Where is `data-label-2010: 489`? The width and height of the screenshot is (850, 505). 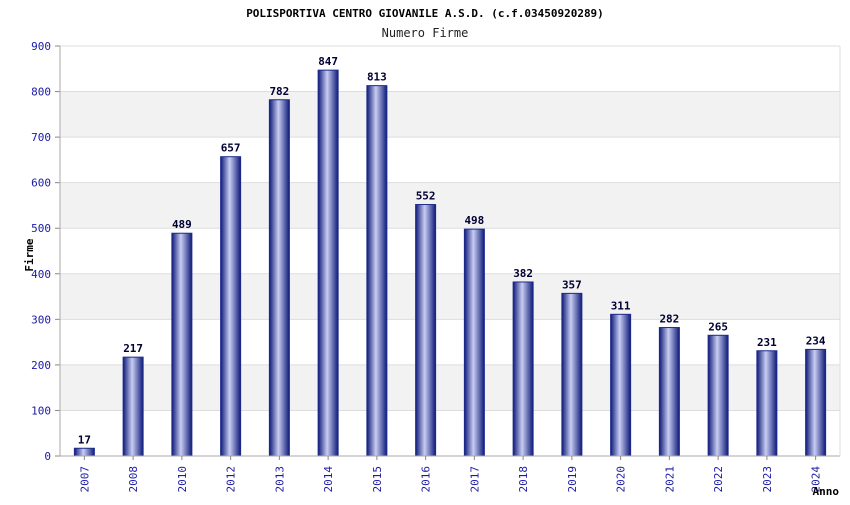
data-label-2010: 489 is located at coordinates (182, 224).